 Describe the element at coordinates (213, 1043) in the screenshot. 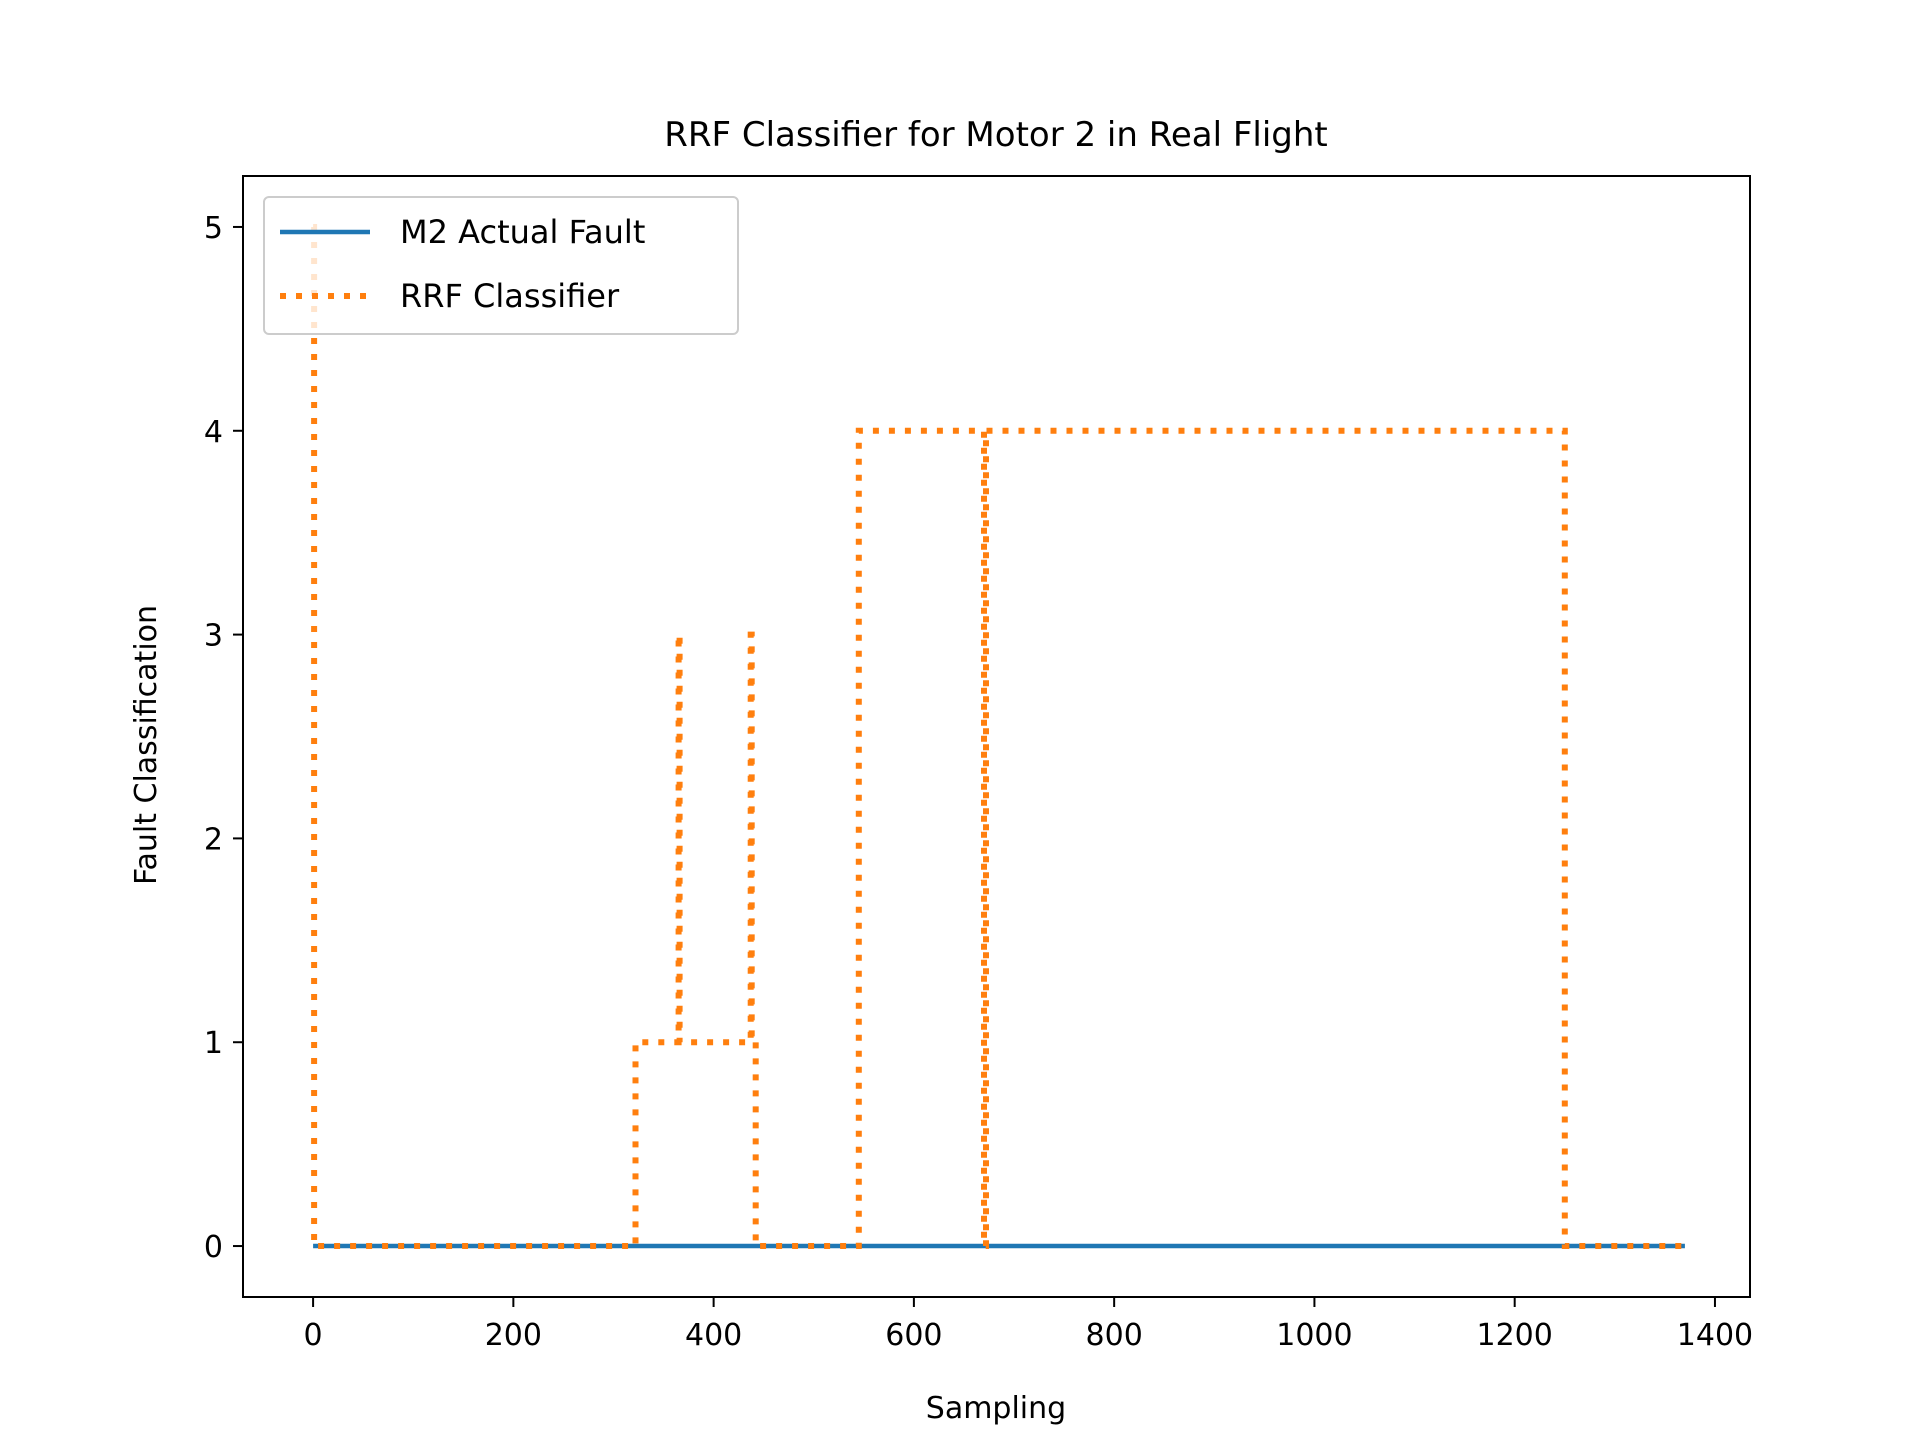

I see `y-tick-label: 1` at that location.